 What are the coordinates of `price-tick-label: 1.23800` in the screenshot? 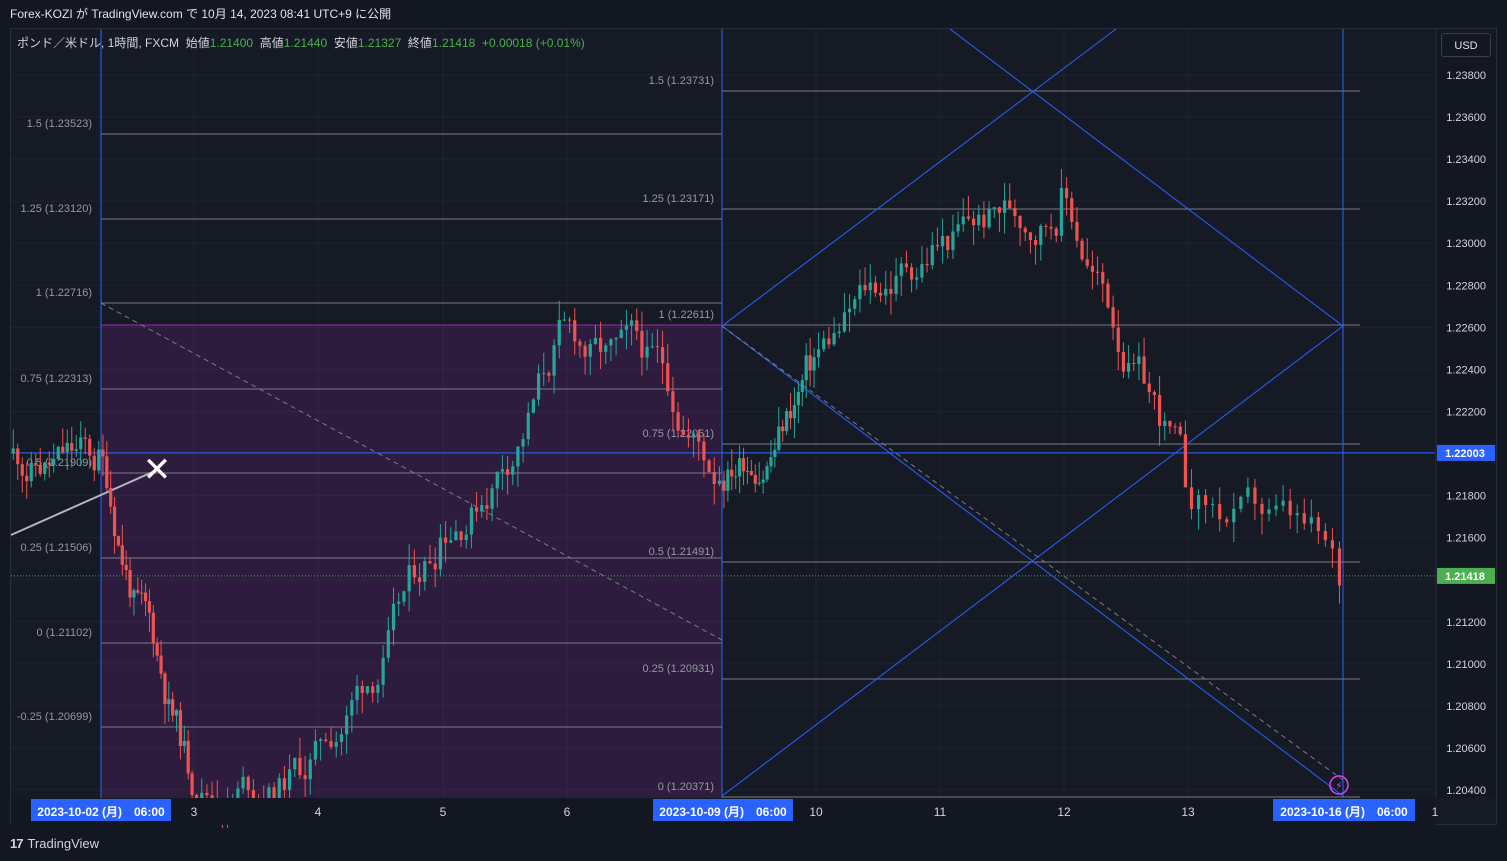 It's located at (1466, 76).